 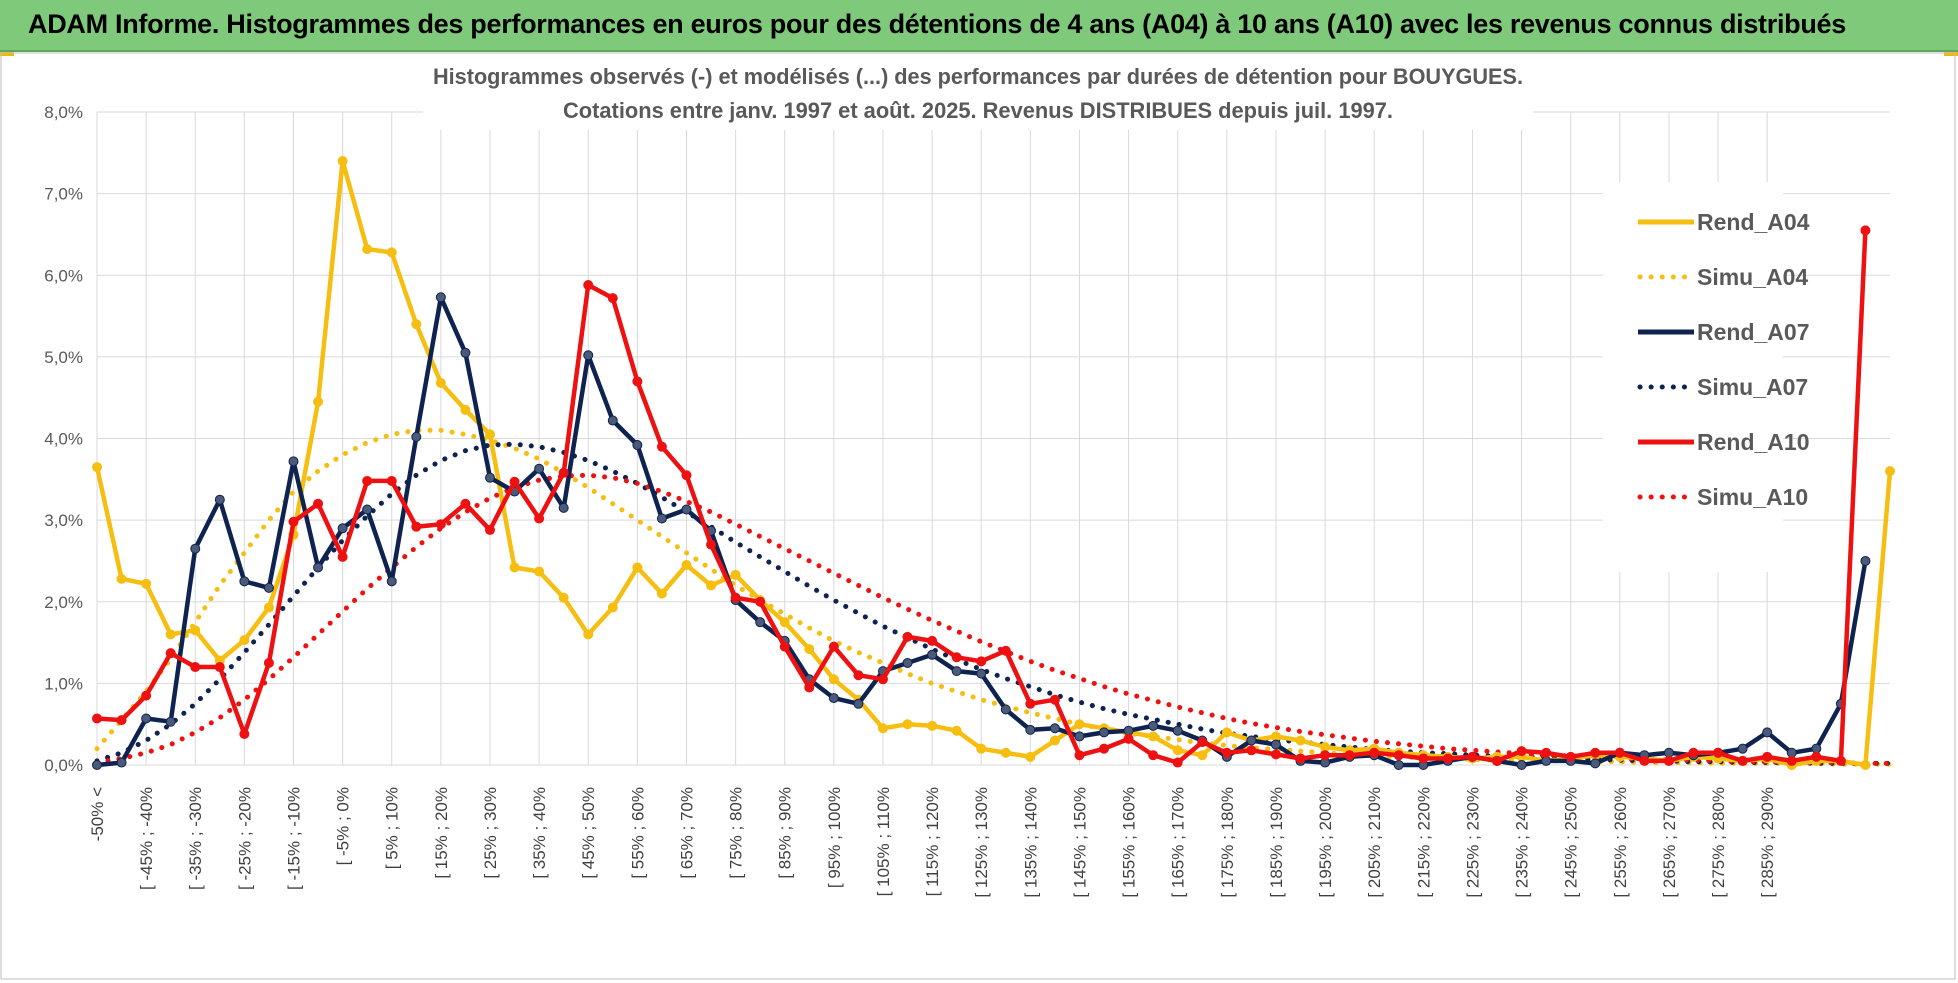 What do you see at coordinates (244, 838) in the screenshot?
I see `x-tick-label: [ -25% ; -20%` at bounding box center [244, 838].